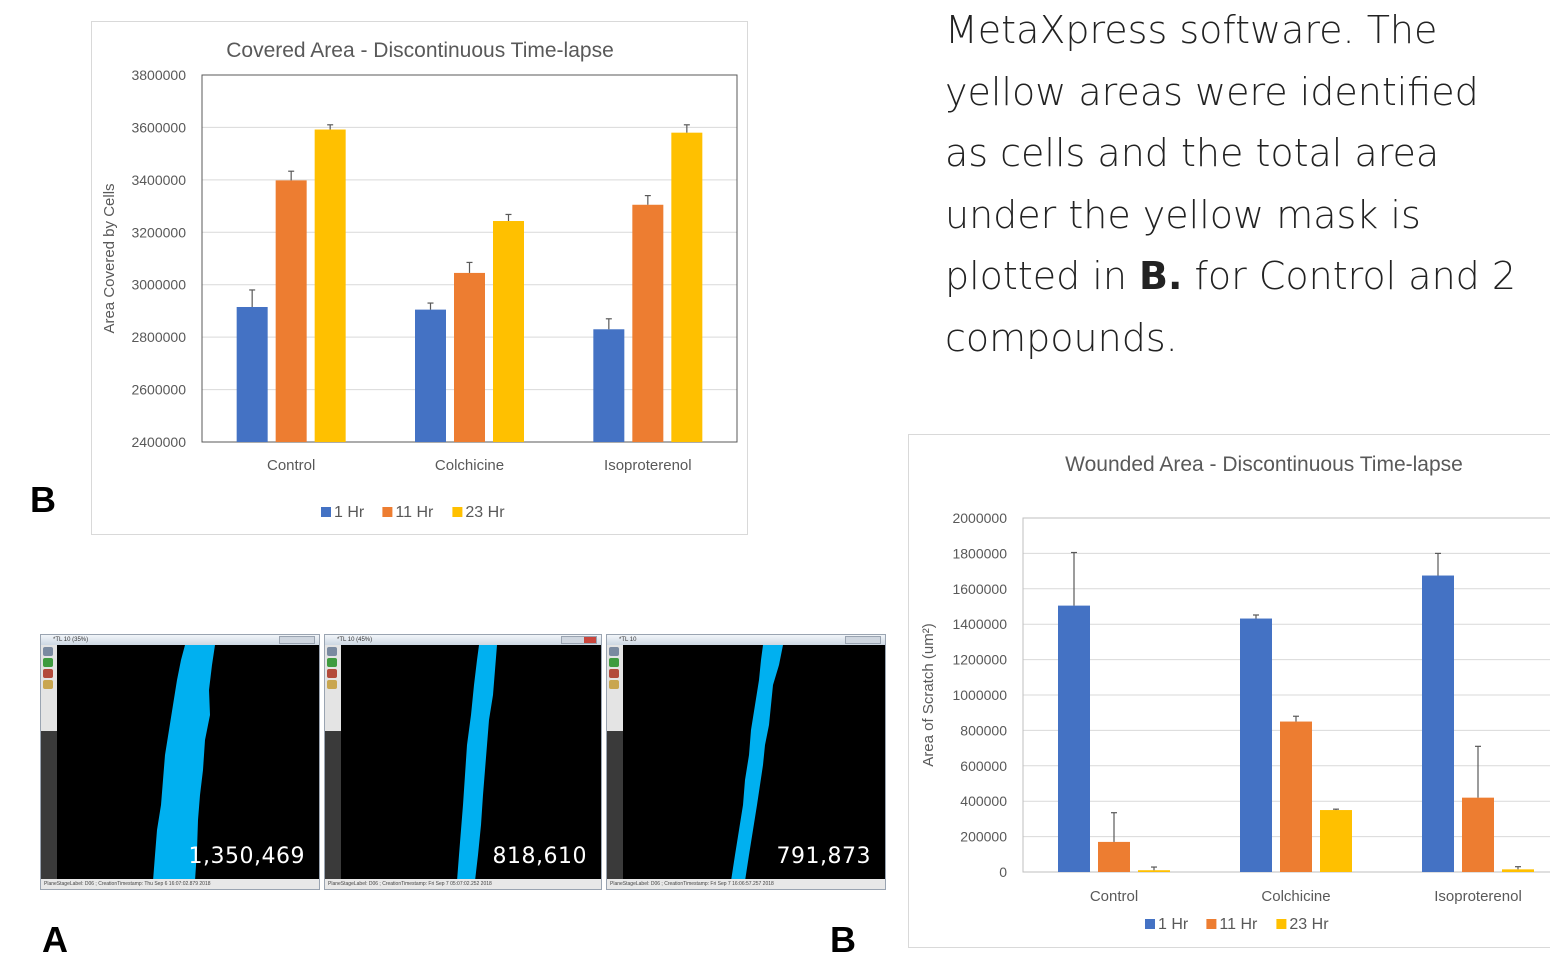 The width and height of the screenshot is (1550, 960). Describe the element at coordinates (1161, 276) in the screenshot. I see `description-line-5-b: B.` at that location.